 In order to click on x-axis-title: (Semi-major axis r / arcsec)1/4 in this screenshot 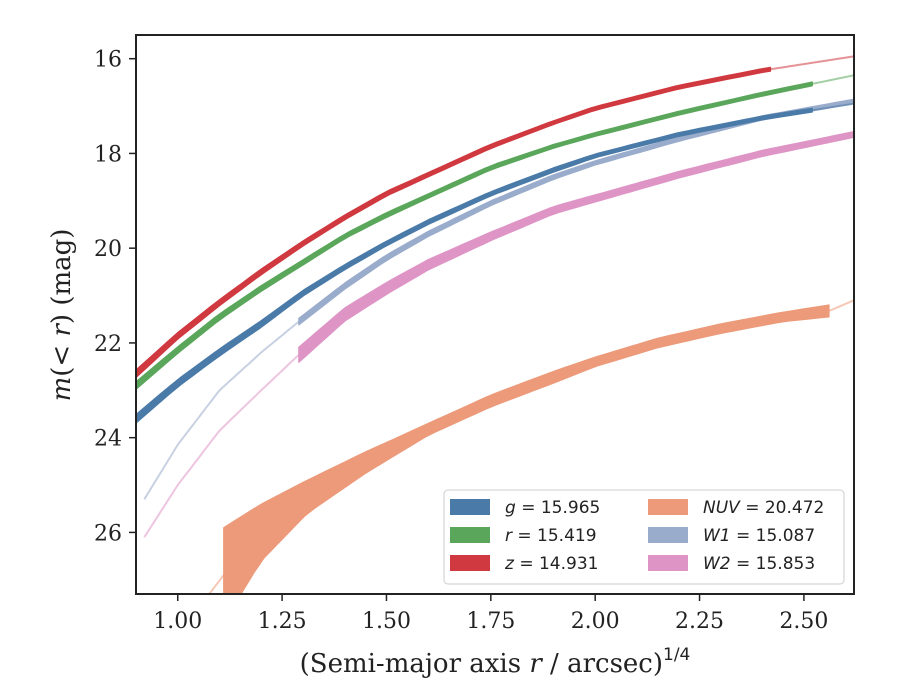, I will do `click(495, 662)`.